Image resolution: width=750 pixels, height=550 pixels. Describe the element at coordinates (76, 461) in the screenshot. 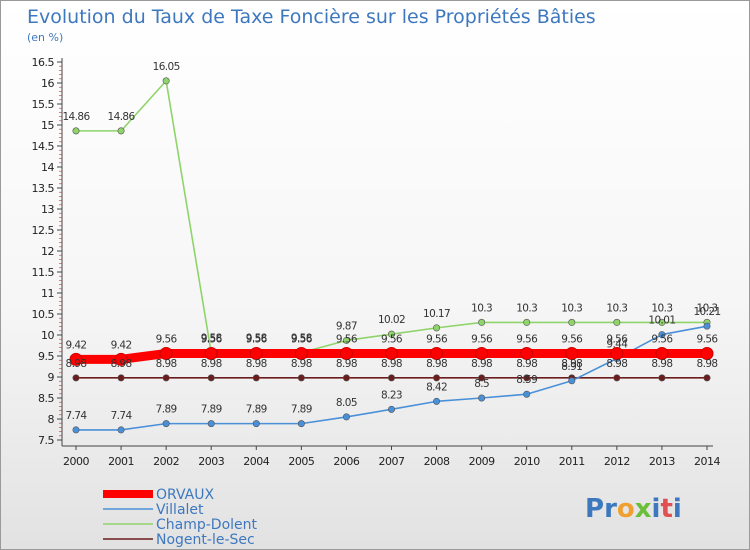

I see `x-tick-label: 2000` at that location.